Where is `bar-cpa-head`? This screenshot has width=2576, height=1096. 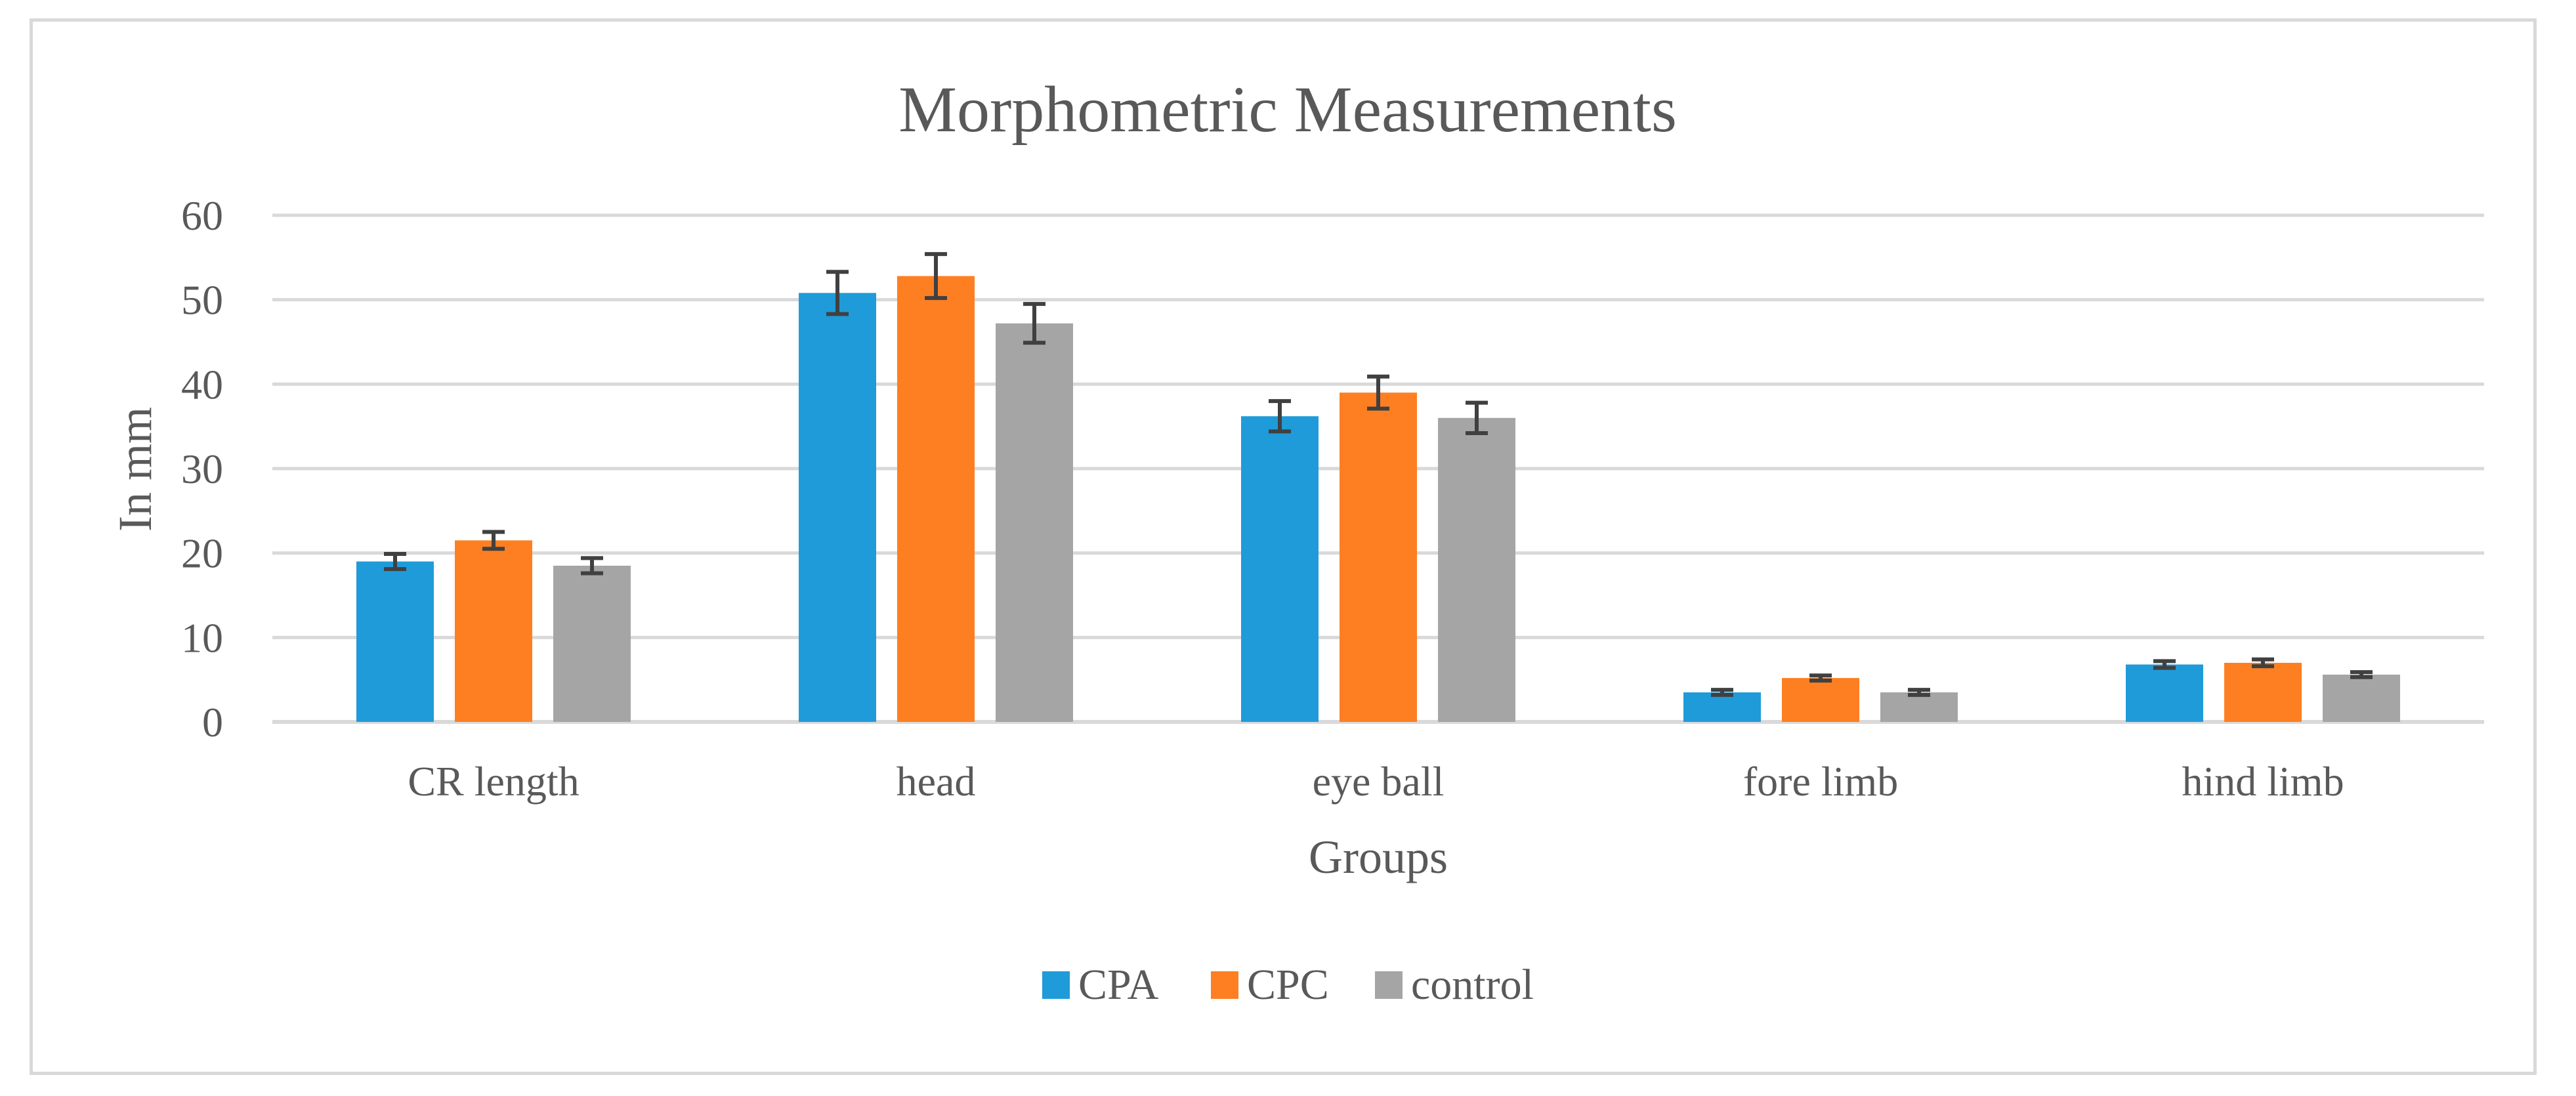
bar-cpa-head is located at coordinates (837, 508).